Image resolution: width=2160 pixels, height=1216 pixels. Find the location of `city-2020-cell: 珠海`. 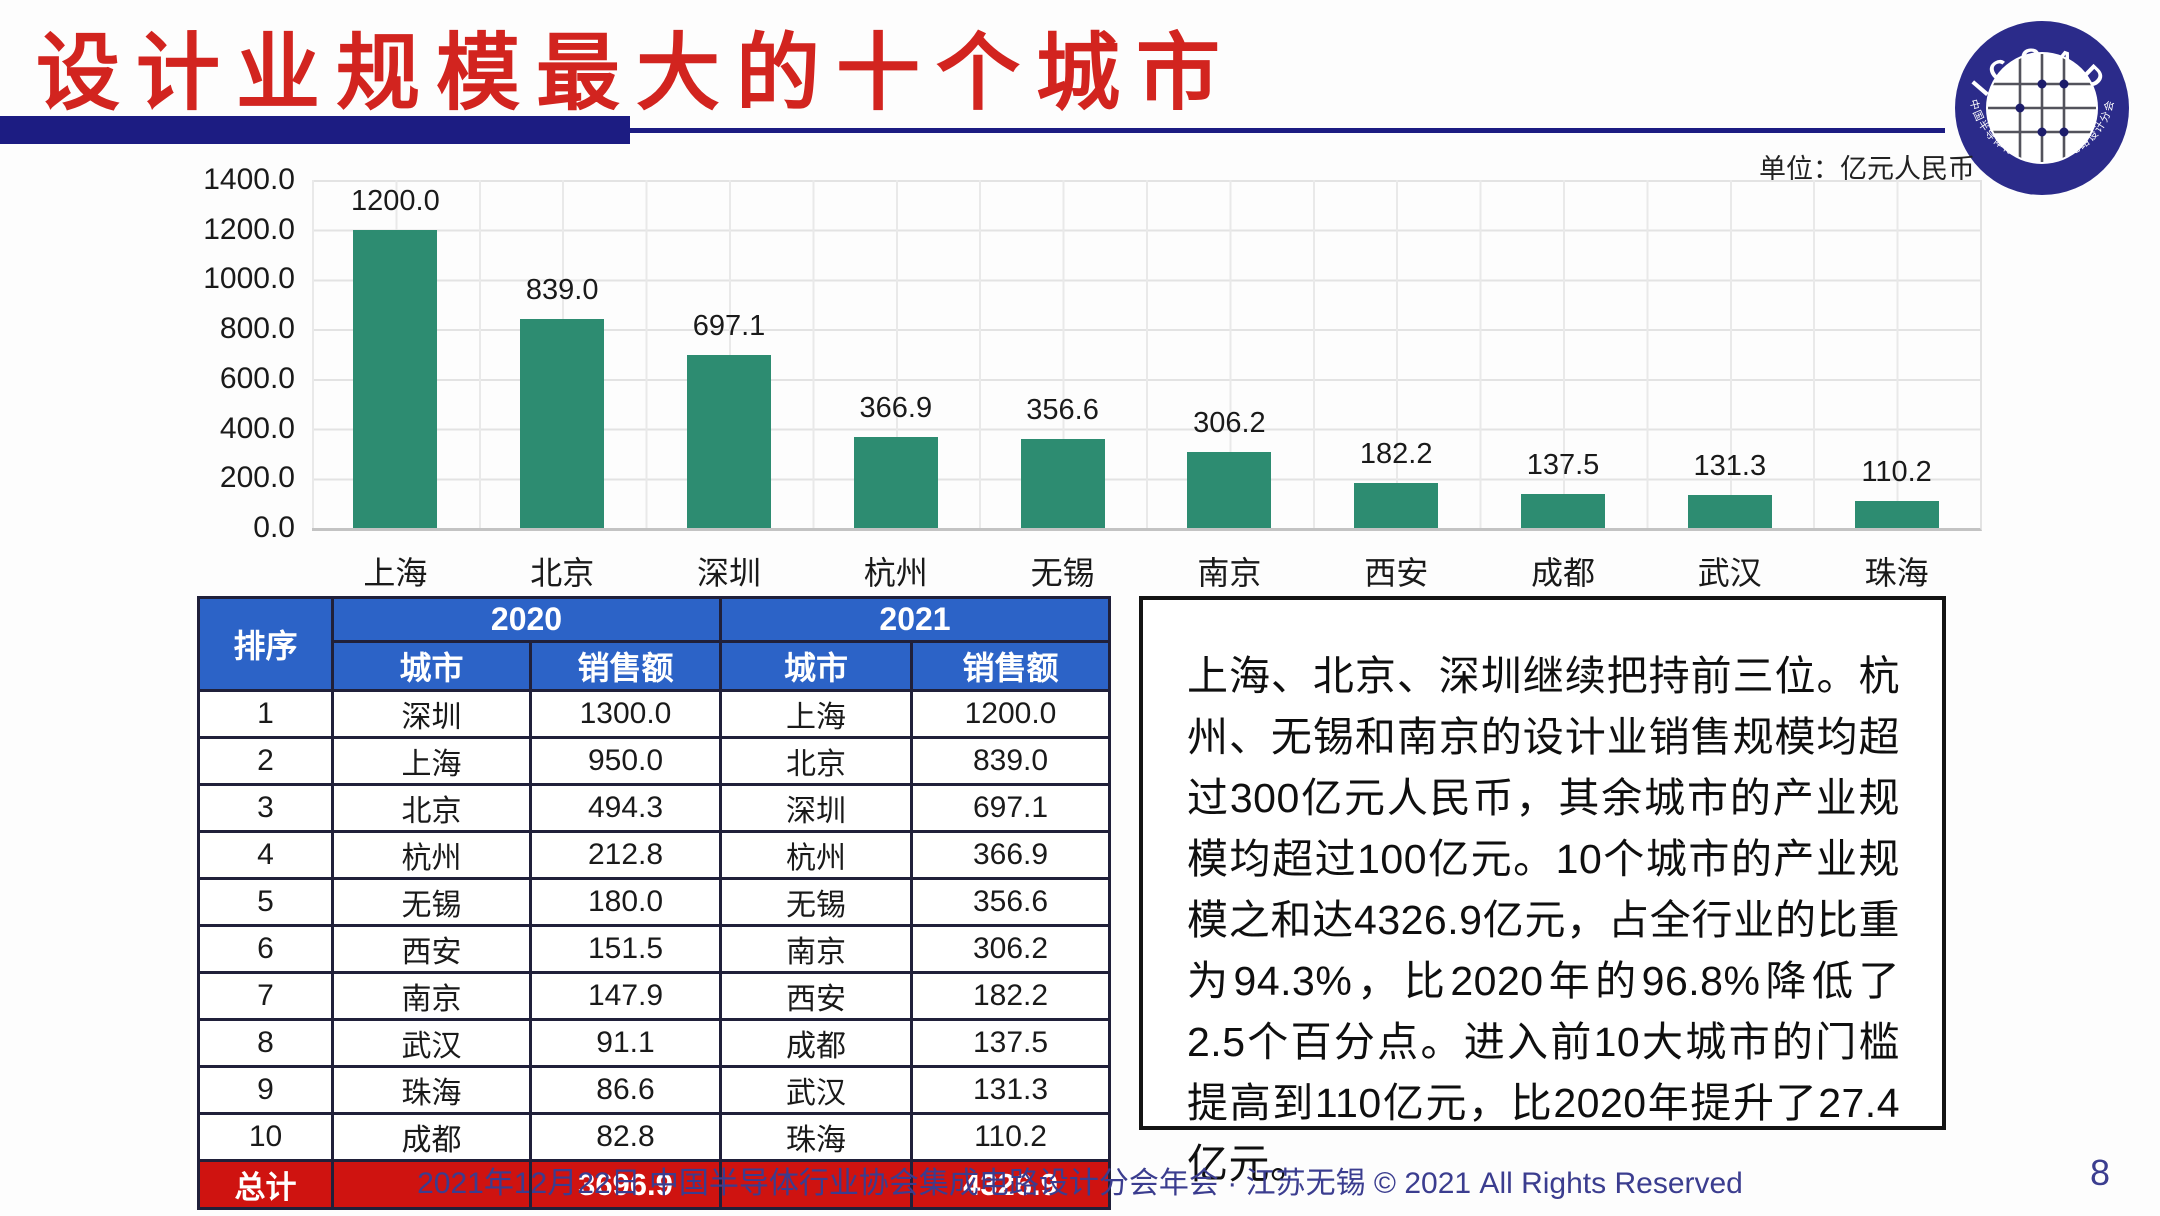

city-2020-cell: 珠海 is located at coordinates (431, 1090).